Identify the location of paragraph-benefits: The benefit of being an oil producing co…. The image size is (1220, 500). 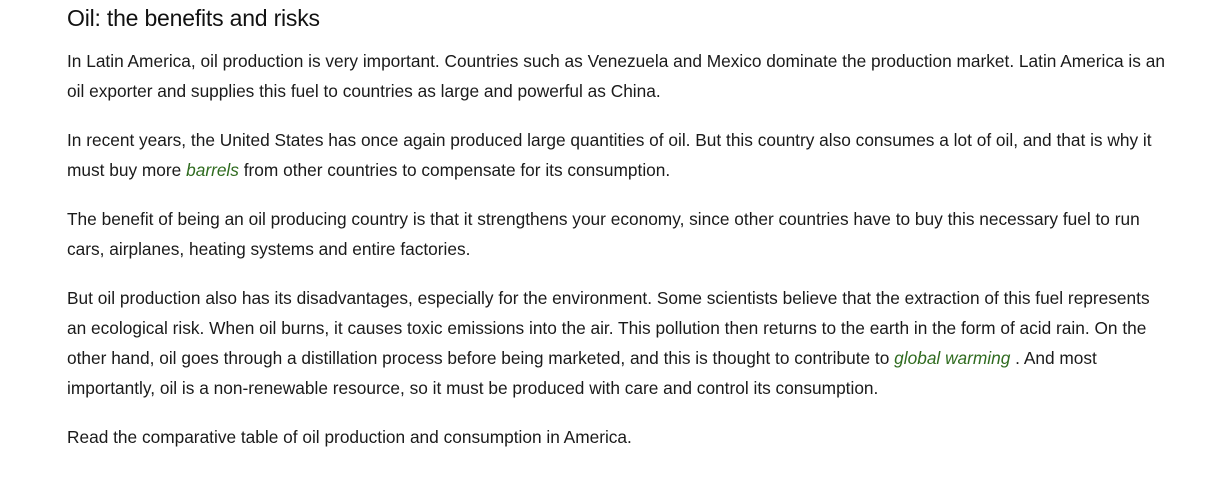
(603, 234).